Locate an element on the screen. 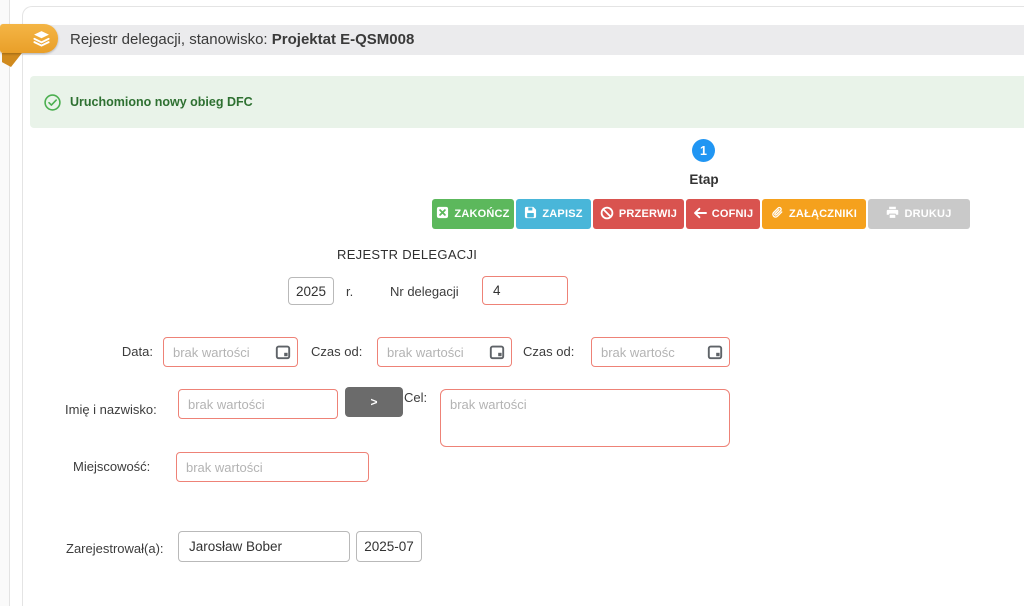  step-number: 1 is located at coordinates (703, 150).